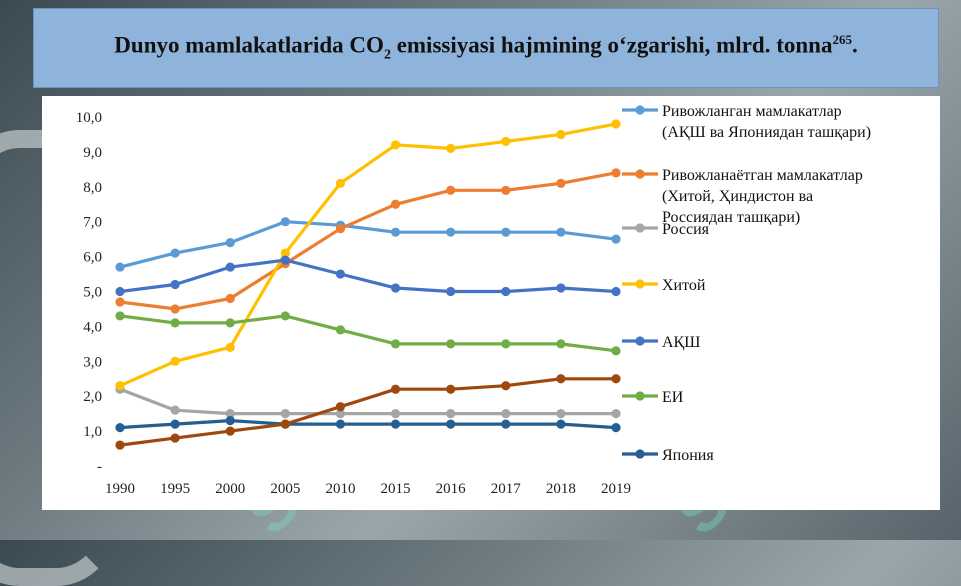  I want to click on x-tick-label: 2018, so click(561, 489).